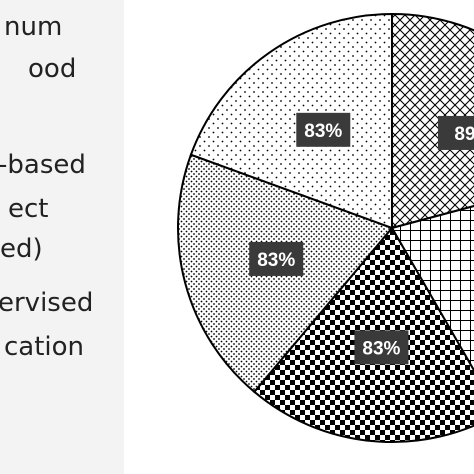 This screenshot has width=474, height=474. Describe the element at coordinates (44, 347) in the screenshot. I see `legend-entry-text: cation` at that location.